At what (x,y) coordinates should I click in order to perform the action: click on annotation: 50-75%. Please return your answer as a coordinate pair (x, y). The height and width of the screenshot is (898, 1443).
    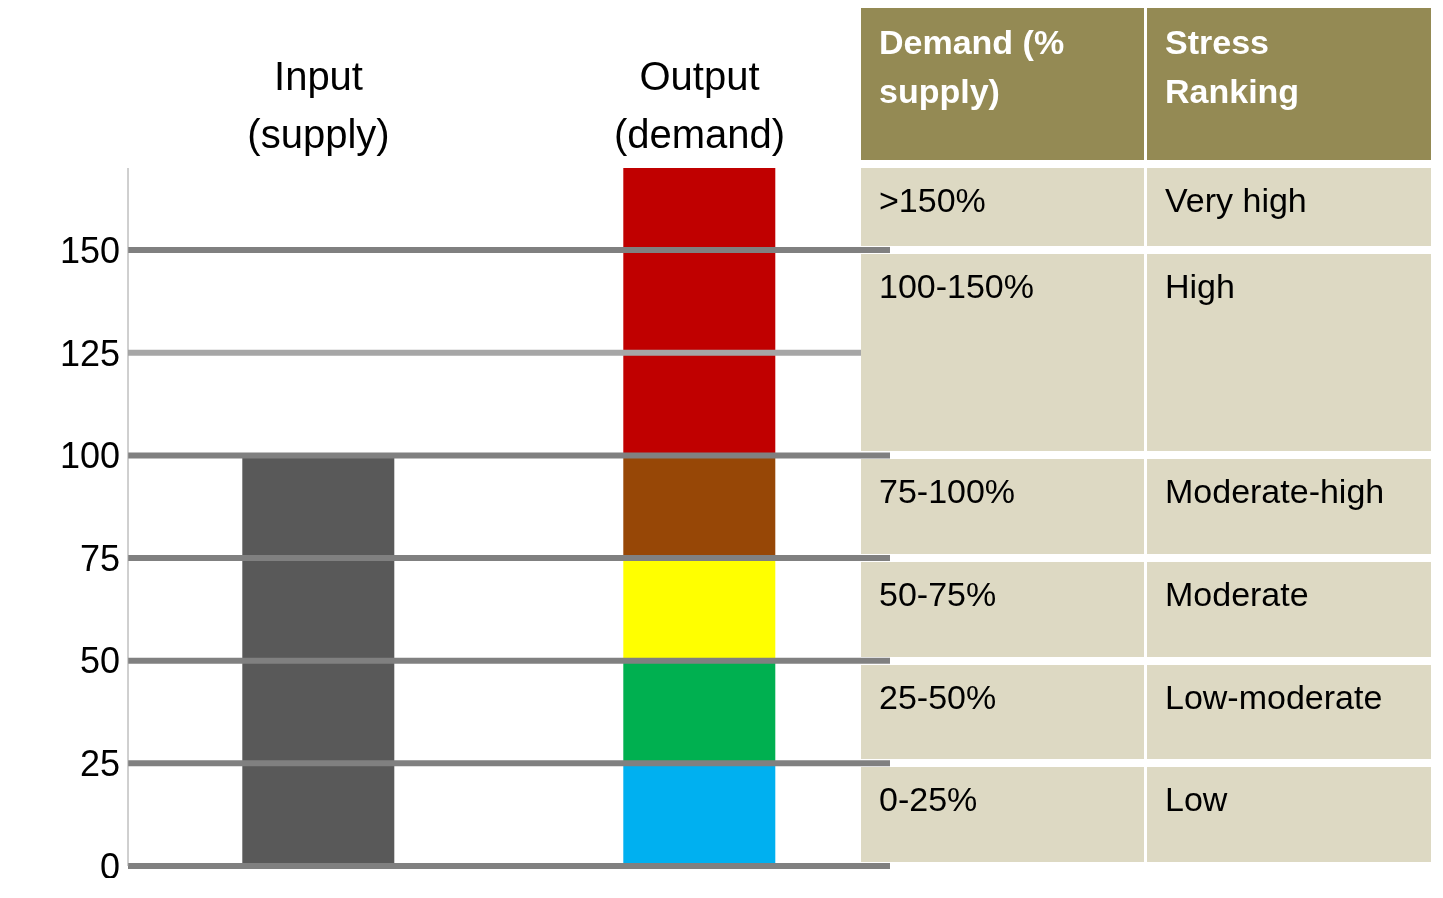
    Looking at the image, I should click on (938, 595).